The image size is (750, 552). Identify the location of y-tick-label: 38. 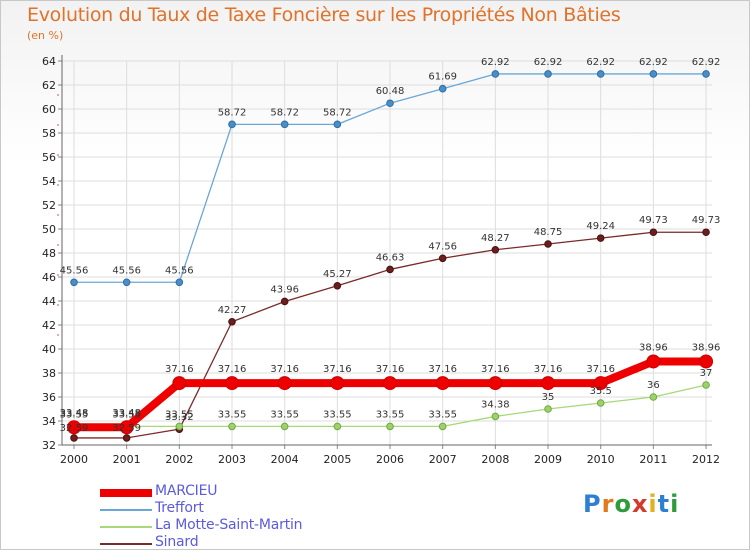
(49, 373).